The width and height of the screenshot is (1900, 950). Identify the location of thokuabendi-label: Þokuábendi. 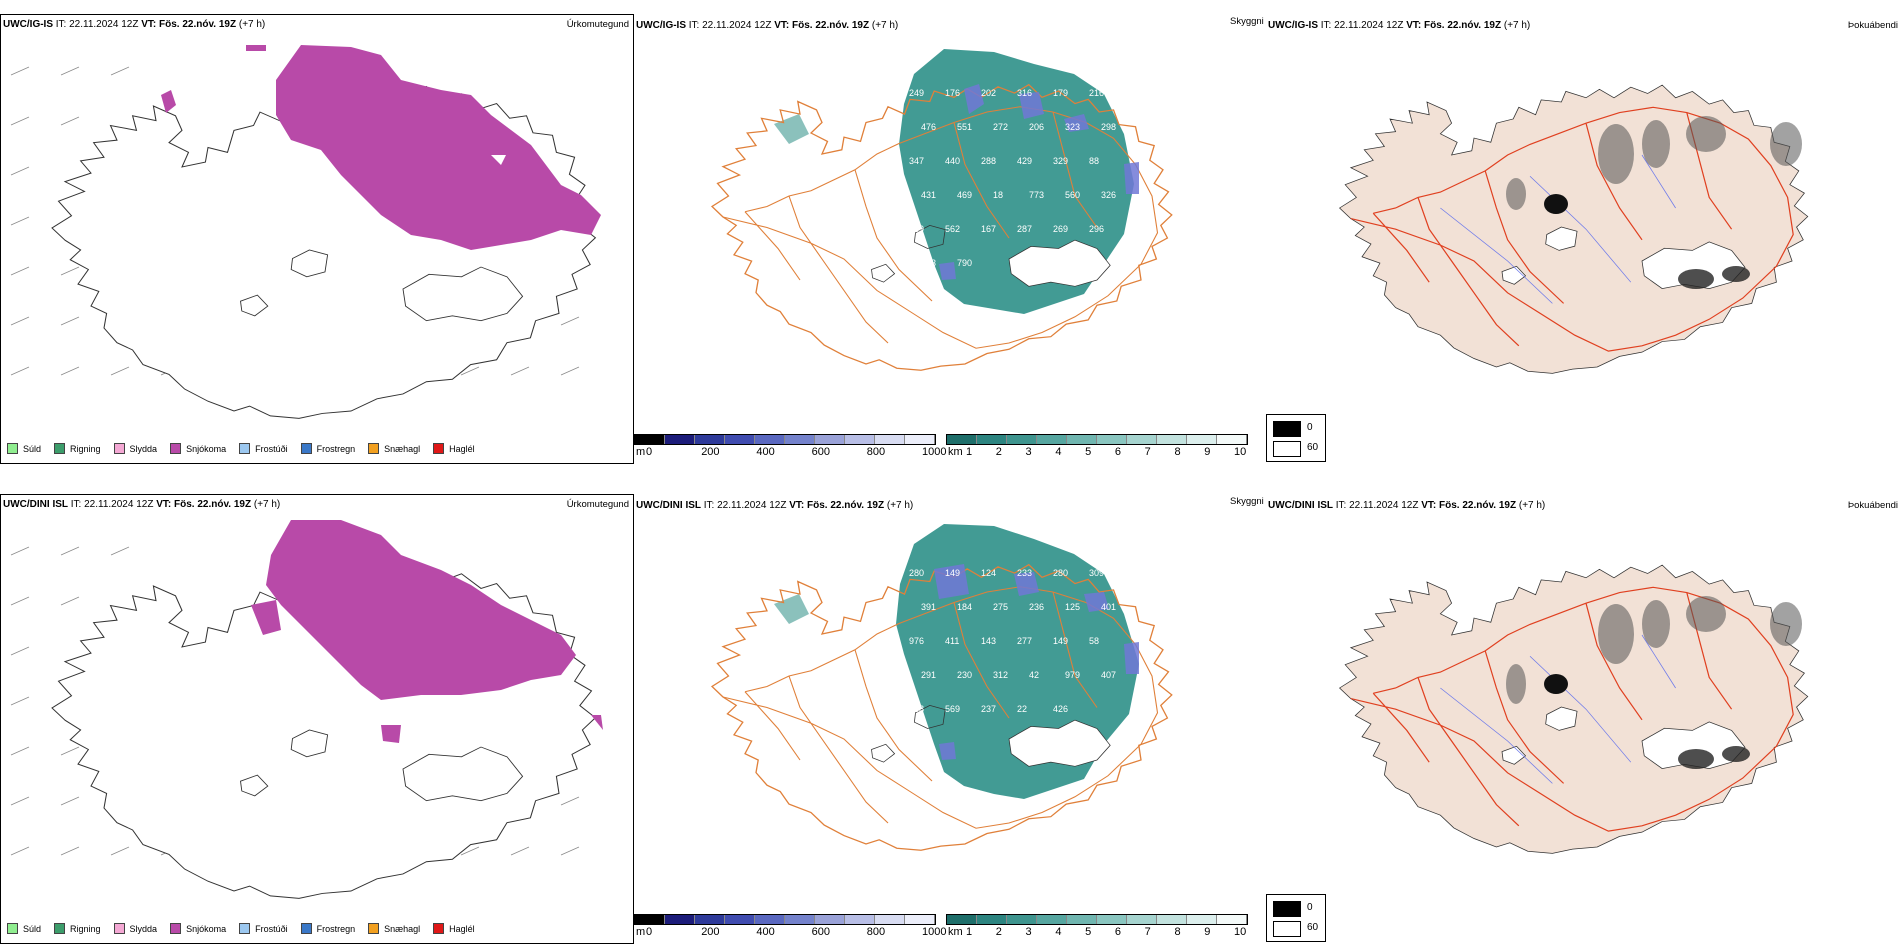
(1872, 25).